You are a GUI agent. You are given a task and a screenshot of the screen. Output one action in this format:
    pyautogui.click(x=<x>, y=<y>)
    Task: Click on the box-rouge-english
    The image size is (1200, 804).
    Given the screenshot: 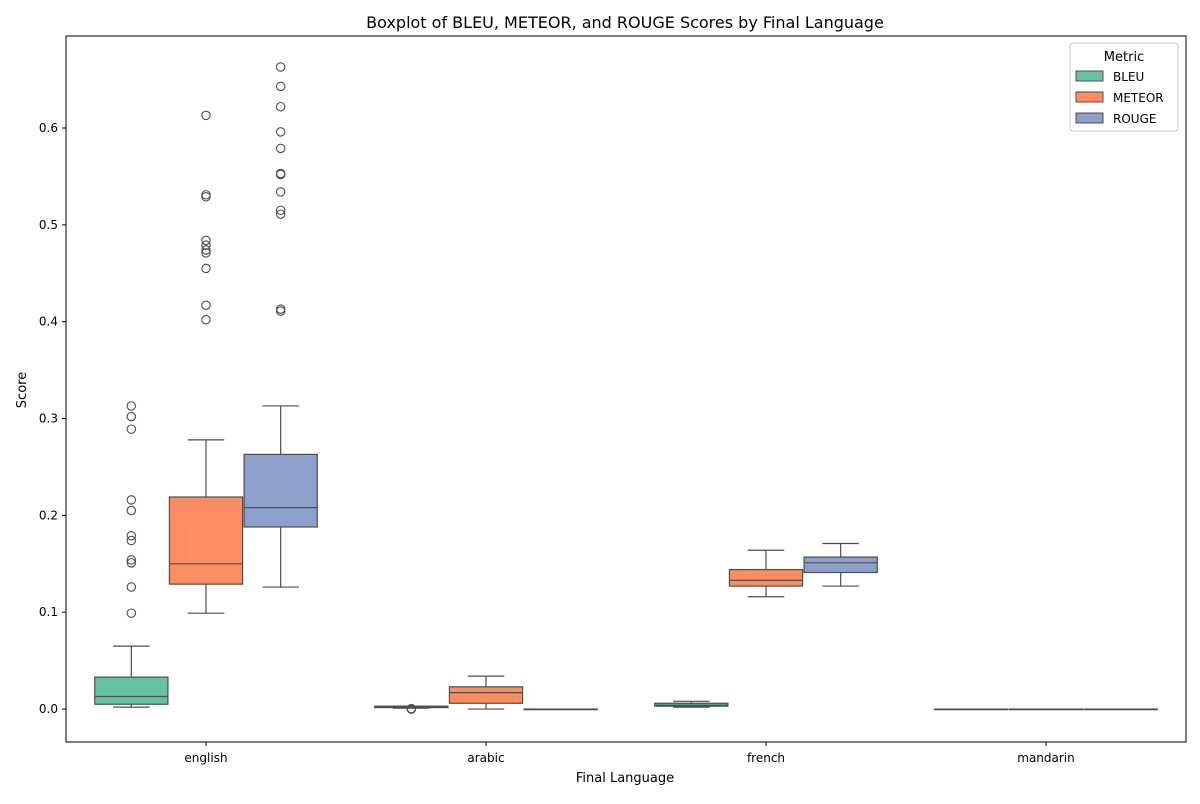 What is the action you would take?
    pyautogui.click(x=280, y=325)
    